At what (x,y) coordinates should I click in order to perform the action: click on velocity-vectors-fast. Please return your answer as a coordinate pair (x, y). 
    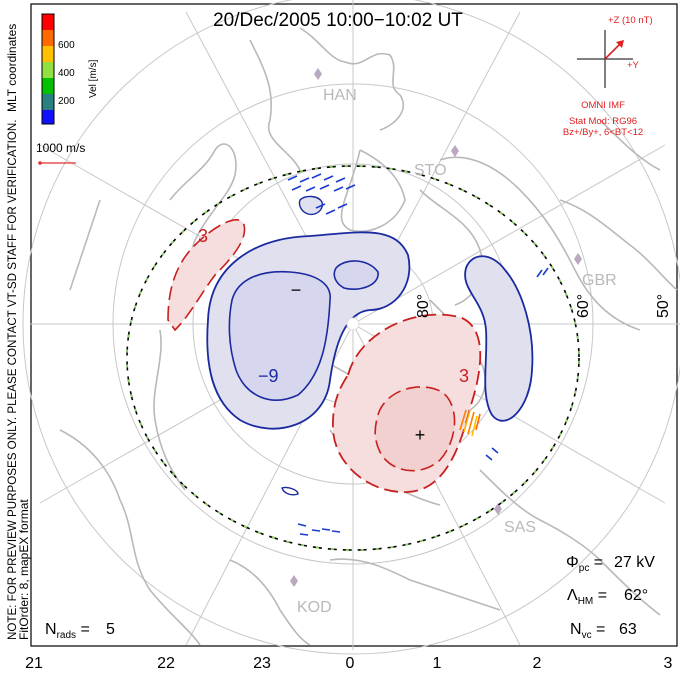
    Looking at the image, I should click on (470, 423).